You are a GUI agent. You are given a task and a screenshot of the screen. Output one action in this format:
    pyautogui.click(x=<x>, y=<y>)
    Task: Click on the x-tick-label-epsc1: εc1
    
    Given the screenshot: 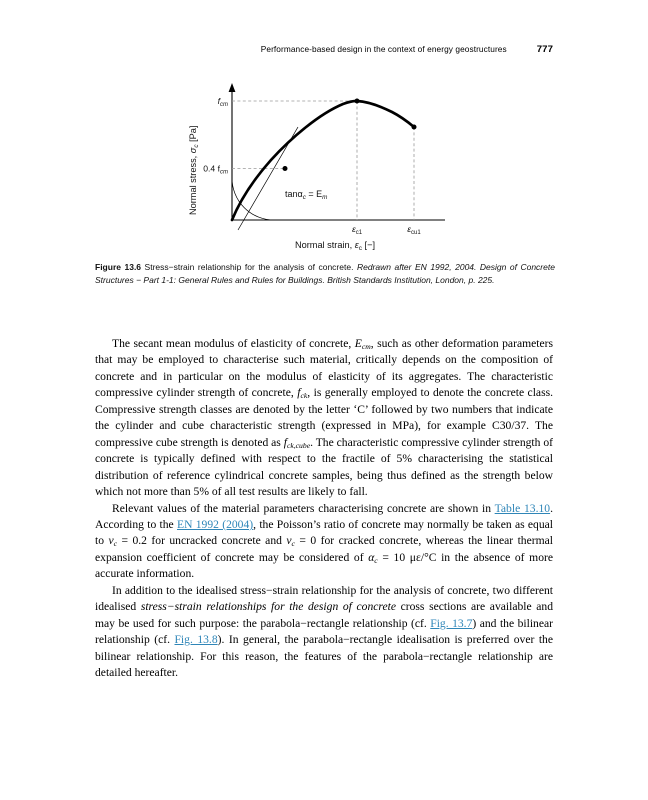 What is the action you would take?
    pyautogui.click(x=357, y=230)
    